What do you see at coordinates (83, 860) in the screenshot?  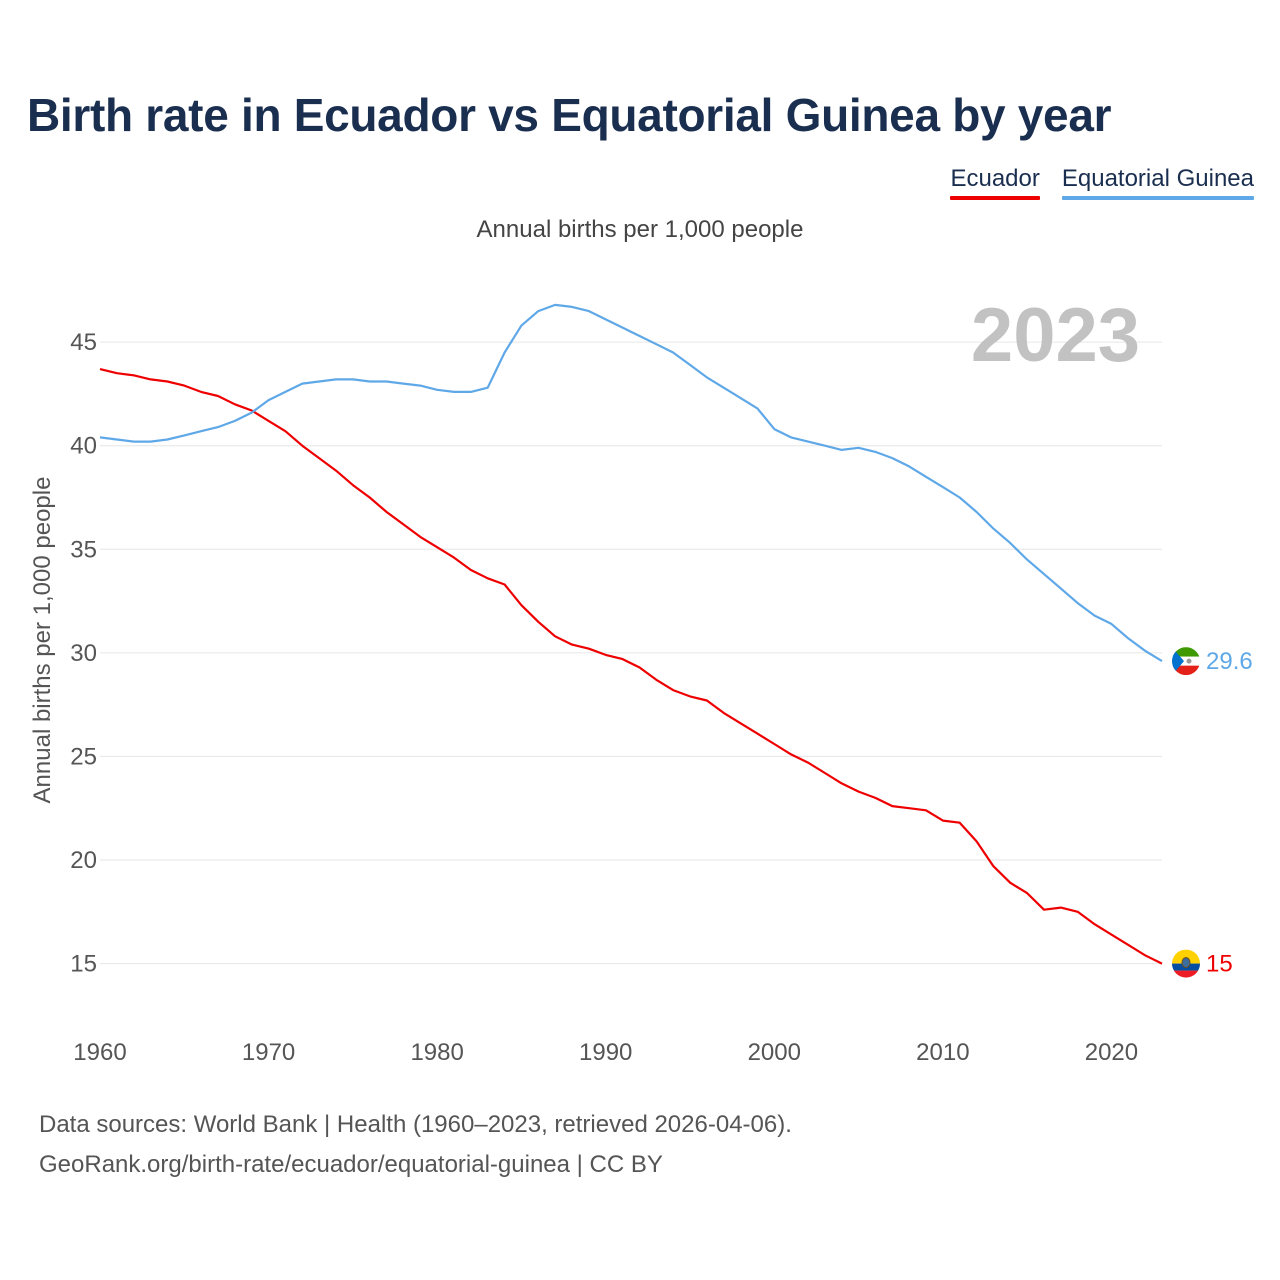 I see `y-tick-label: 20` at bounding box center [83, 860].